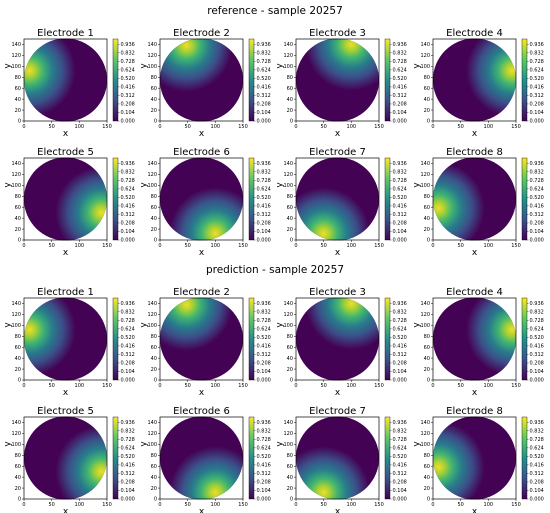  What do you see at coordinates (16, 326) in the screenshot?
I see `y-tick-label: 100` at bounding box center [16, 326].